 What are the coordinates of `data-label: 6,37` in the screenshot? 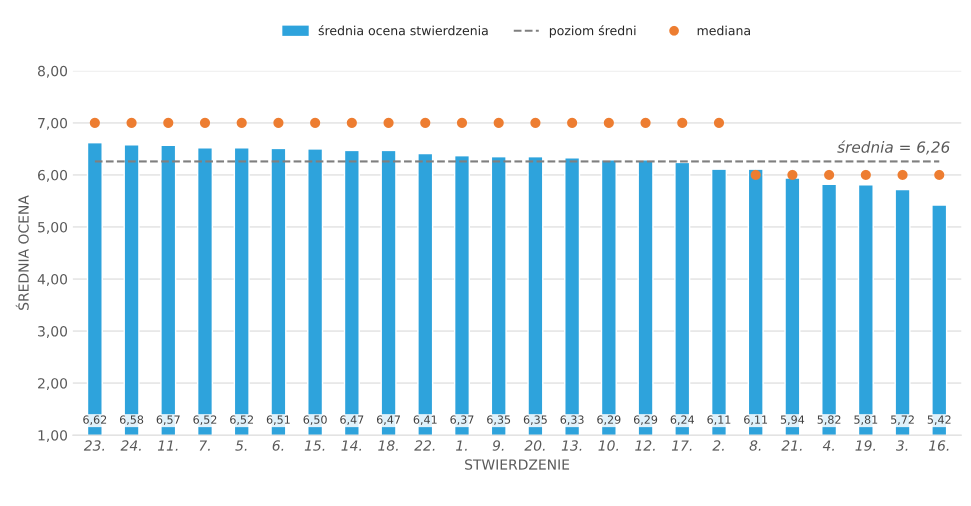 It's located at (462, 420).